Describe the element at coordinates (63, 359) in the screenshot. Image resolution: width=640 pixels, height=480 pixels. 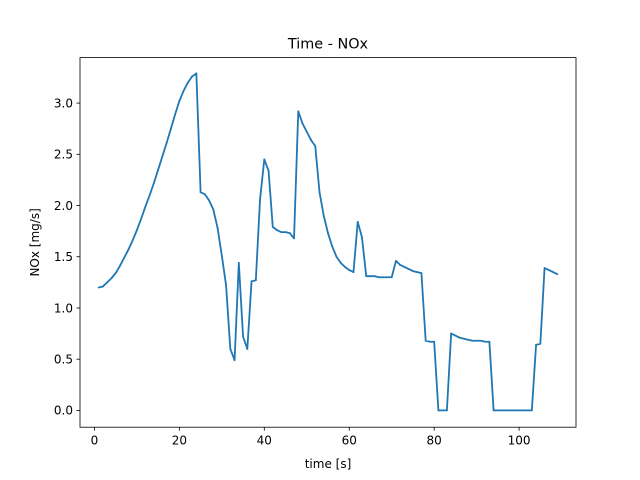
I see `y-tick-label: 0.5` at that location.